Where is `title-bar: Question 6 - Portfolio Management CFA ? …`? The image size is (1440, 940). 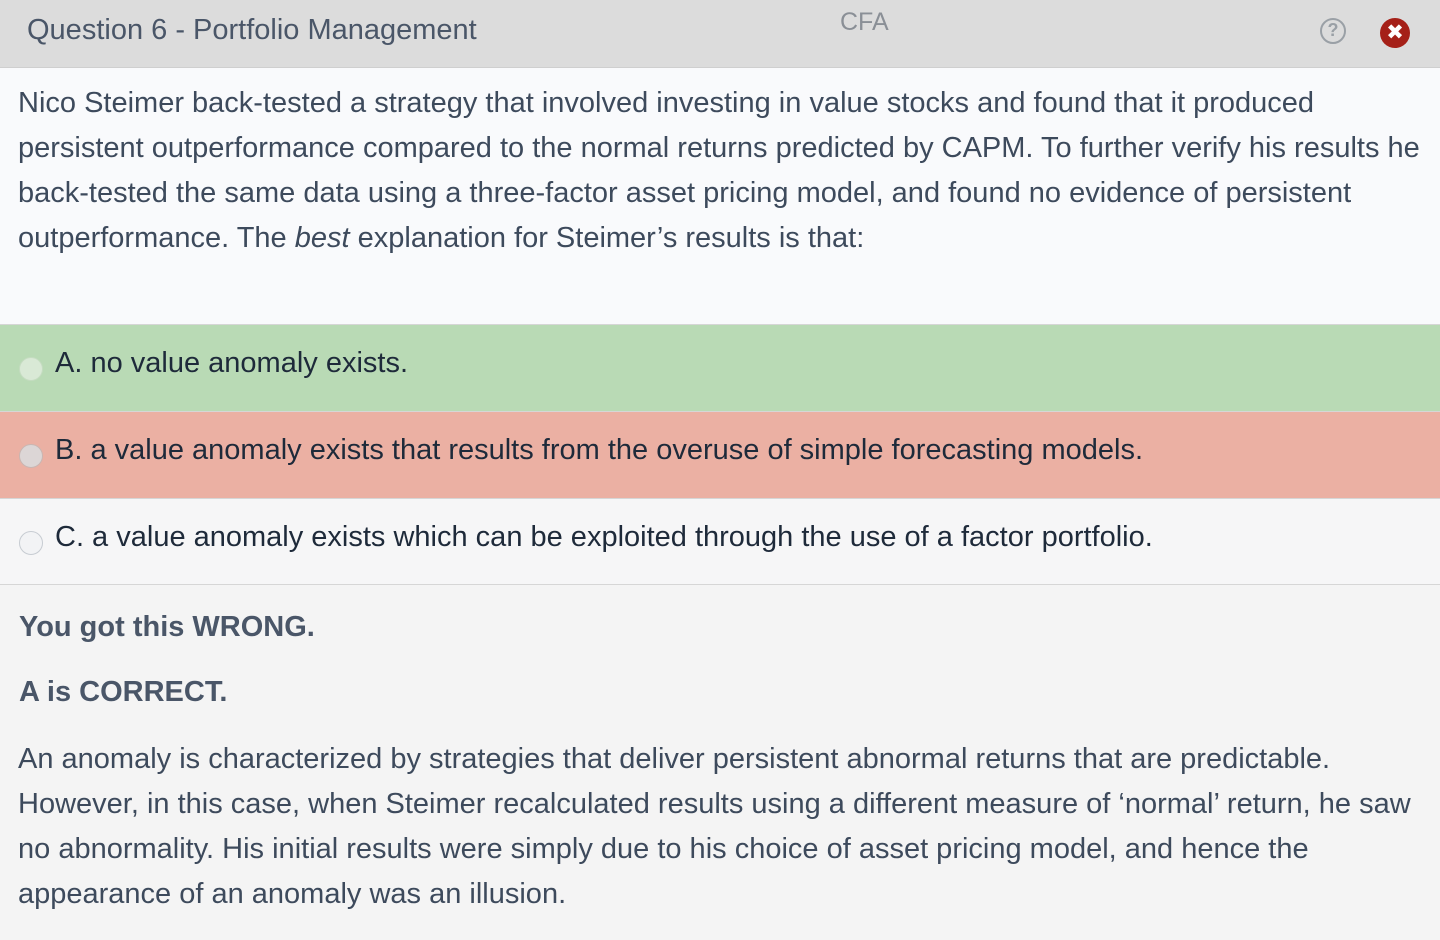 title-bar: Question 6 - Portfolio Management CFA ? … is located at coordinates (720, 34).